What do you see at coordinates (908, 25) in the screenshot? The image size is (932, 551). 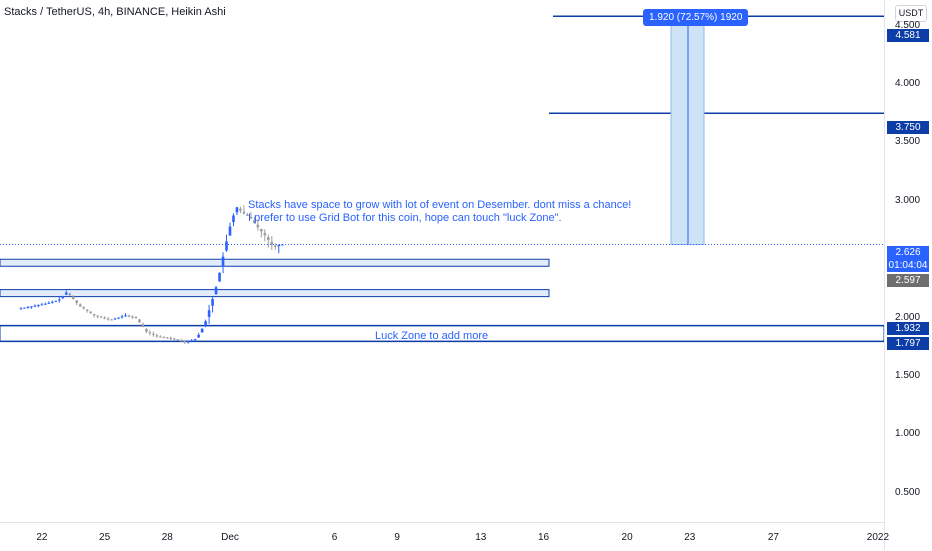 I see `price-tick-label: 4.500` at bounding box center [908, 25].